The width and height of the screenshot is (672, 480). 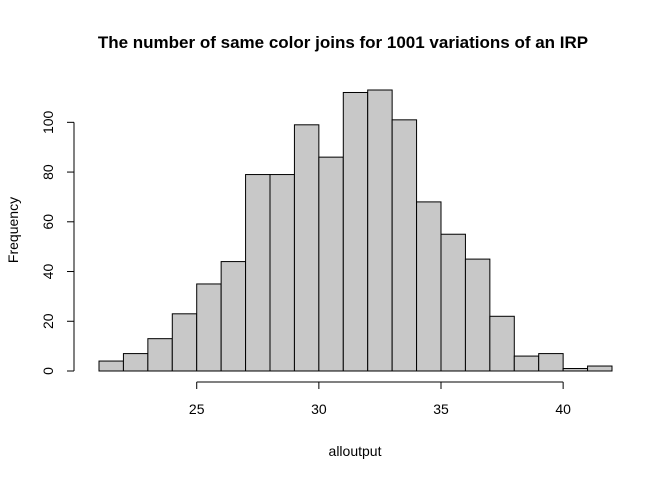 I want to click on x-axis: 25 30 35 40, so click(x=380, y=399).